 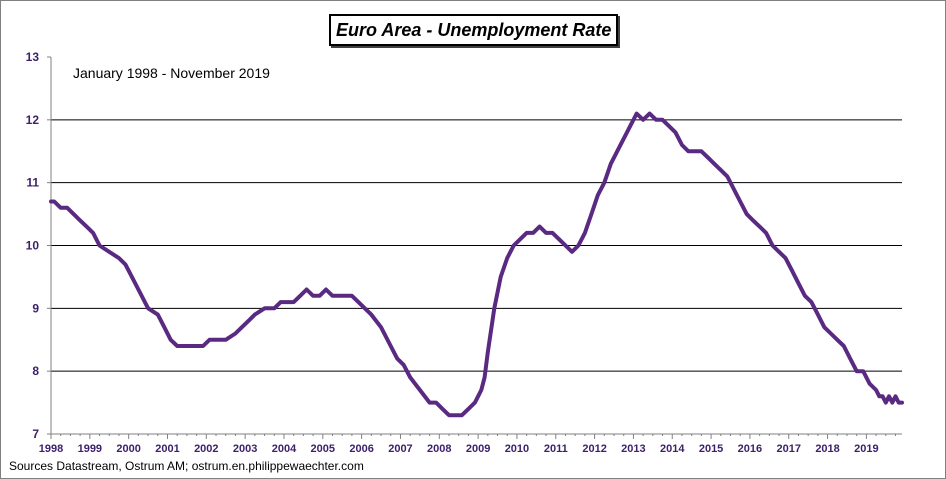 I want to click on x-tick-label: 2011, so click(x=556, y=449).